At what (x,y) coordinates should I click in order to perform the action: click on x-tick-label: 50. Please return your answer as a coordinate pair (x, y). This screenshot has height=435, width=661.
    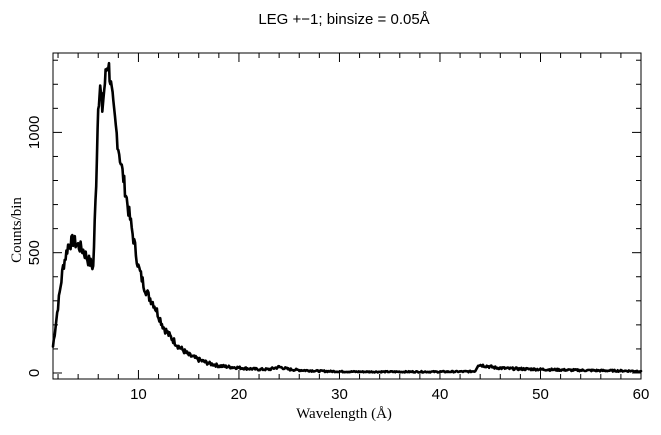
    Looking at the image, I should click on (540, 394).